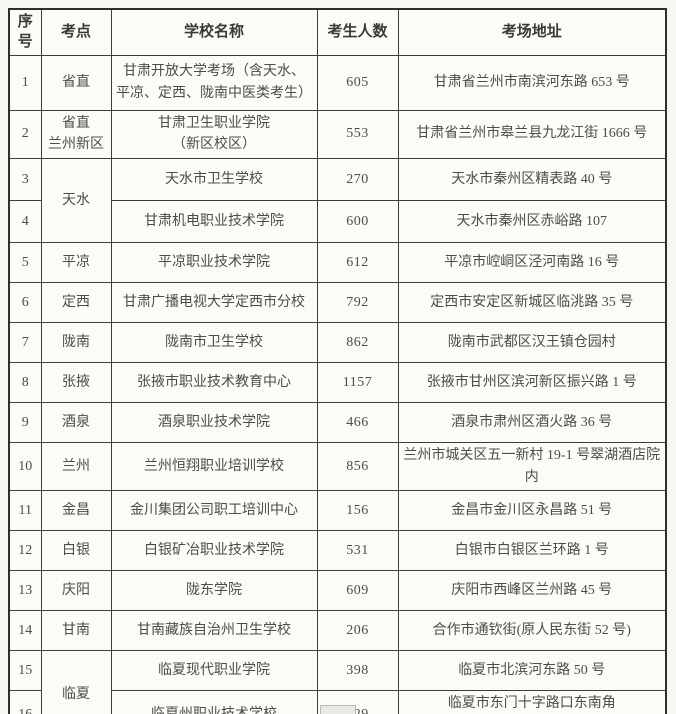 The width and height of the screenshot is (676, 714). What do you see at coordinates (25, 511) in the screenshot?
I see `cell-serial: 11` at bounding box center [25, 511].